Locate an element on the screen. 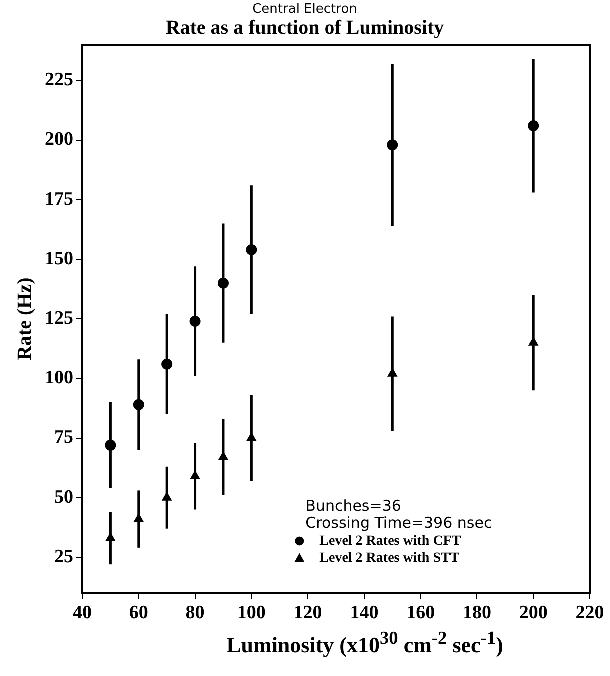 The image size is (610, 676). x-tick-label: 180 is located at coordinates (477, 613).